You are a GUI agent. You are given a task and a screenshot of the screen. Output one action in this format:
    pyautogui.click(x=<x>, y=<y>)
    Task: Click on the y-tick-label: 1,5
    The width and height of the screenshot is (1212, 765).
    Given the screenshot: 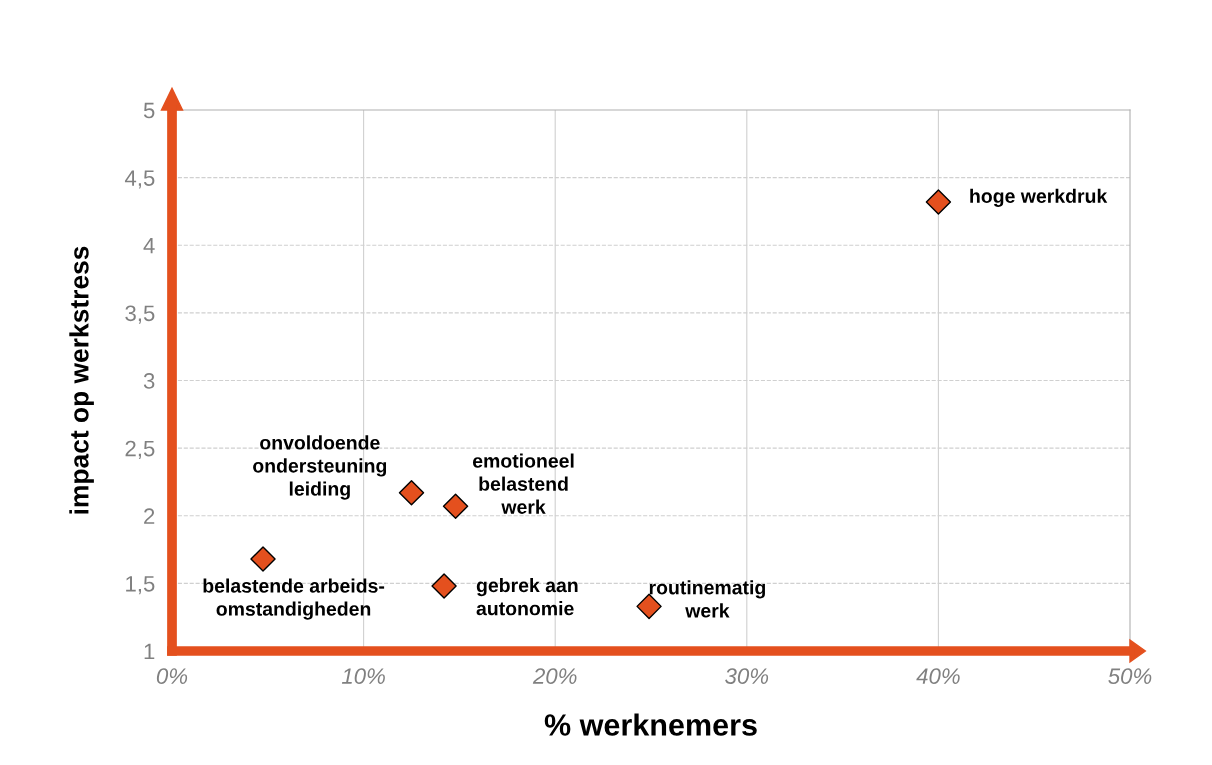 What is the action you would take?
    pyautogui.click(x=140, y=585)
    